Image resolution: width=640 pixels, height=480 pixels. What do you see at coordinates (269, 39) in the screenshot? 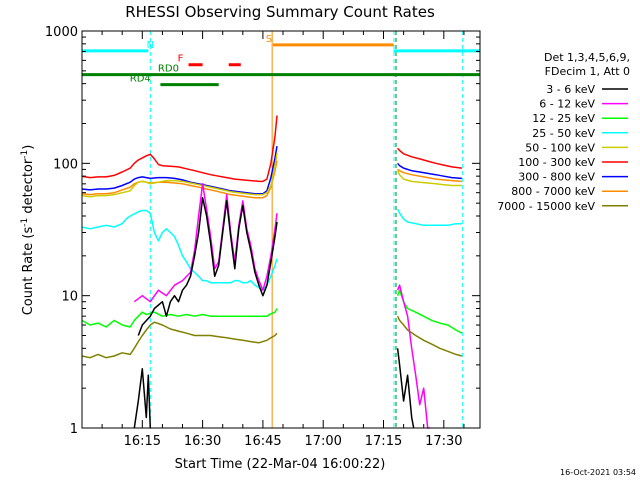
I see `flag-label-s: S` at bounding box center [269, 39].